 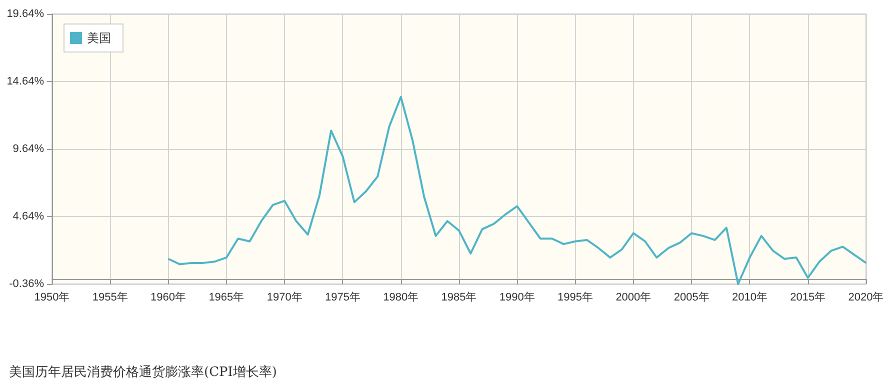 What do you see at coordinates (110, 298) in the screenshot?
I see `x-tick-label: 1955年` at bounding box center [110, 298].